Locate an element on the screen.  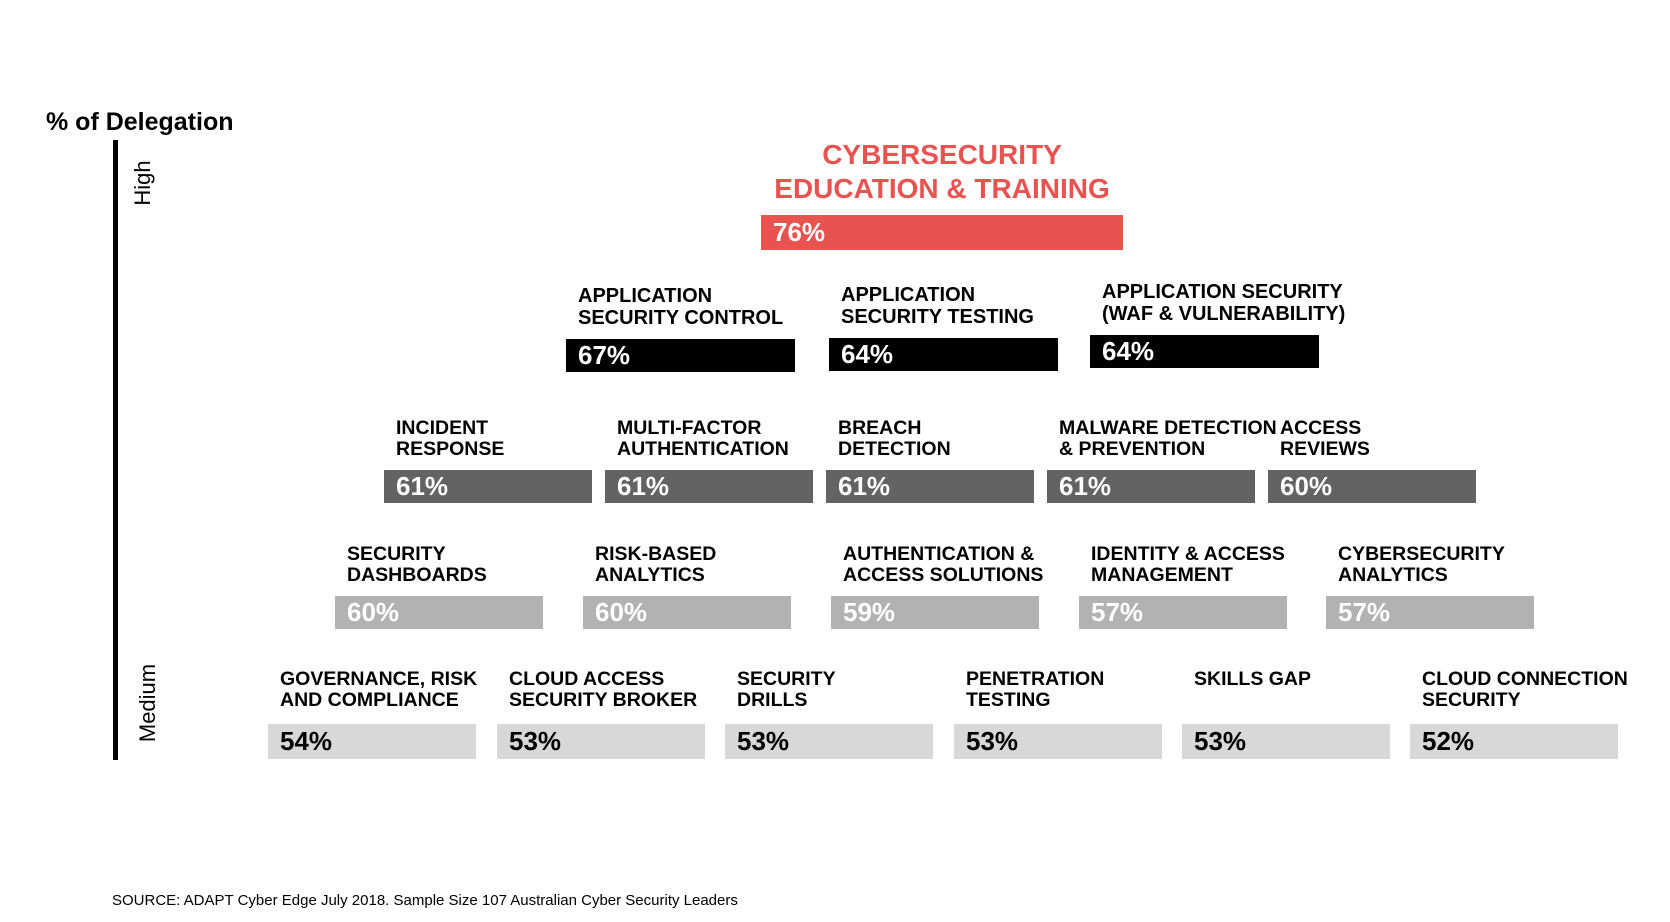
y-axis-line is located at coordinates (115, 450).